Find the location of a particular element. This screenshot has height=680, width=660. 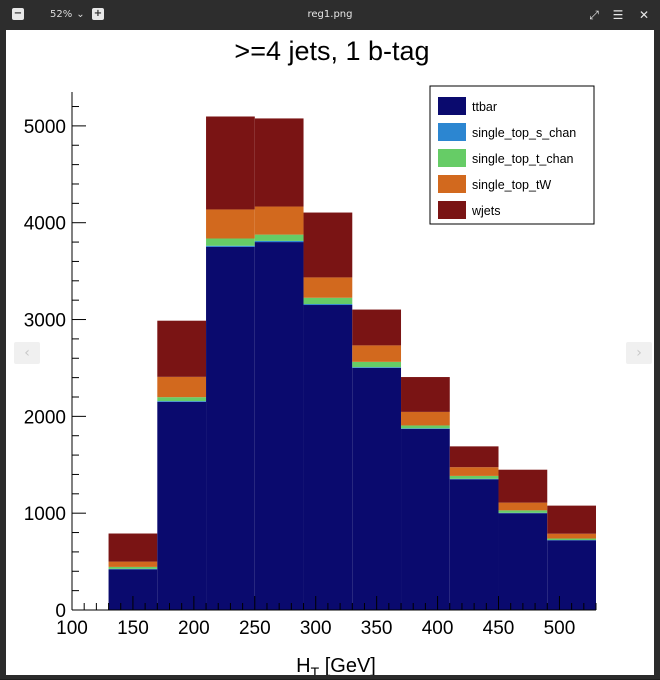

legend-swatch-wjets is located at coordinates (452, 210).